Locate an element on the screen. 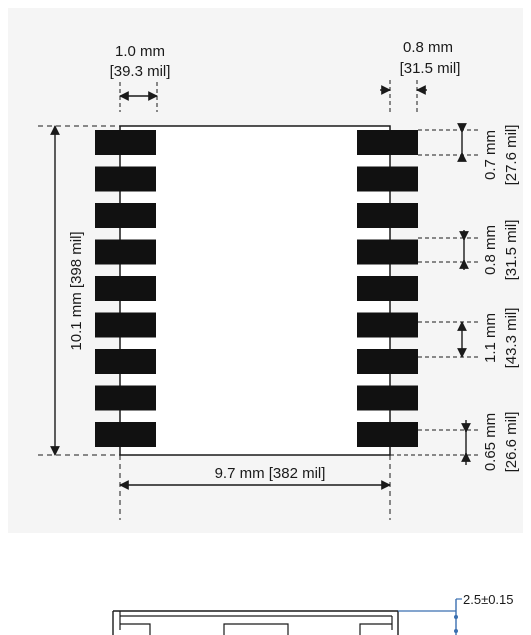 The height and width of the screenshot is (635, 531). overall-width-dimension: 9.7 mm [382 mil] is located at coordinates (255, 487).